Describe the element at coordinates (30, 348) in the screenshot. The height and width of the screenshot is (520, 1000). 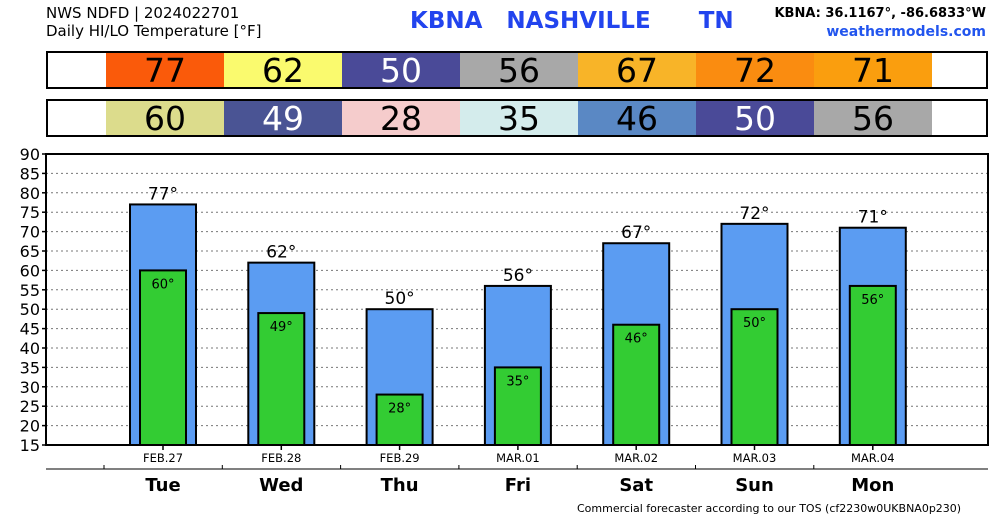
I see `y-tick-label: 40` at that location.